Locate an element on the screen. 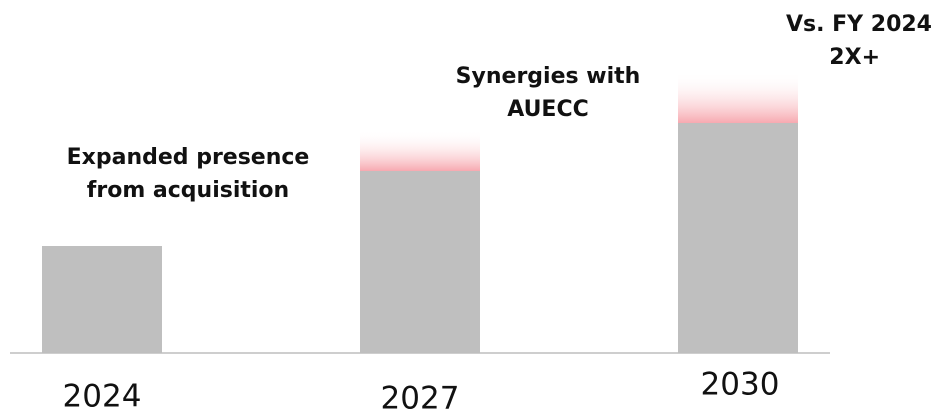  annotation: Synergies with is located at coordinates (548, 76).